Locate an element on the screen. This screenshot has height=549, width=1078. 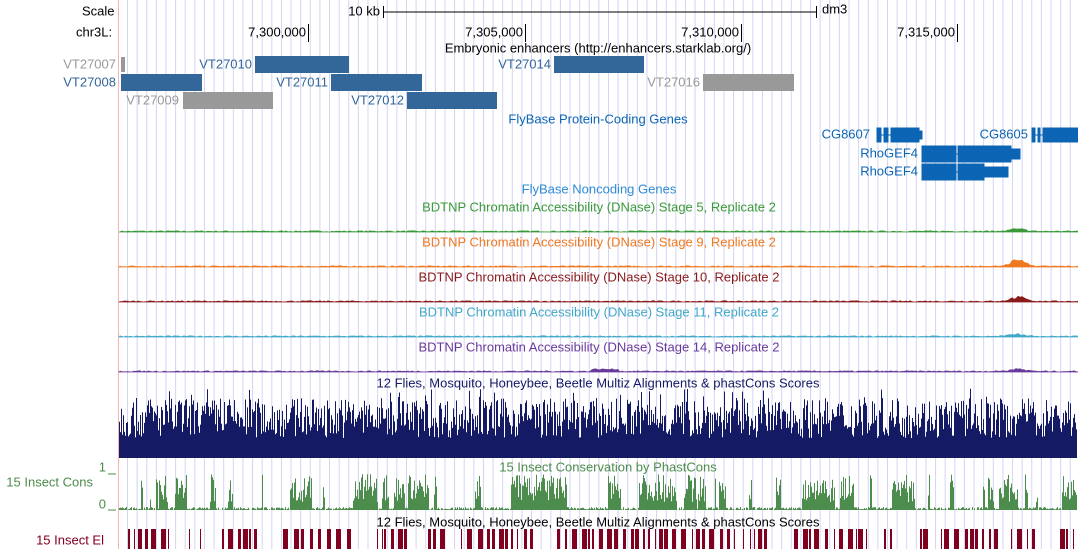
enhancer-label: VT27009 is located at coordinates (152, 99).